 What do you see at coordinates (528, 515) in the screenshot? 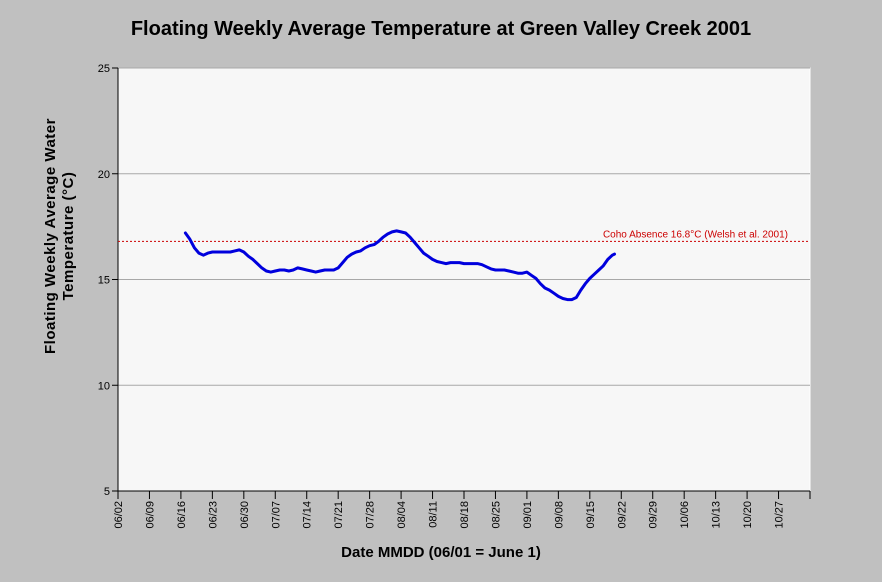
I see `x-tick-label: 09/01` at bounding box center [528, 515].